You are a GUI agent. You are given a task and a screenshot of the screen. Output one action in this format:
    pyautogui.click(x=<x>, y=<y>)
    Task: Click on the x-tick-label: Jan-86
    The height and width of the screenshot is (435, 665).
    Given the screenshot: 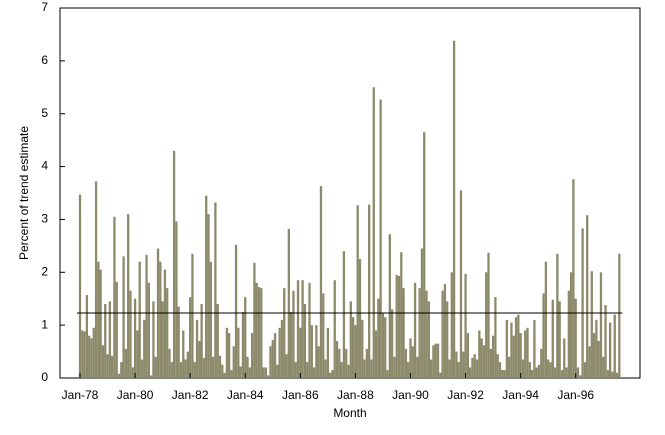 What is the action you would take?
    pyautogui.click(x=300, y=395)
    